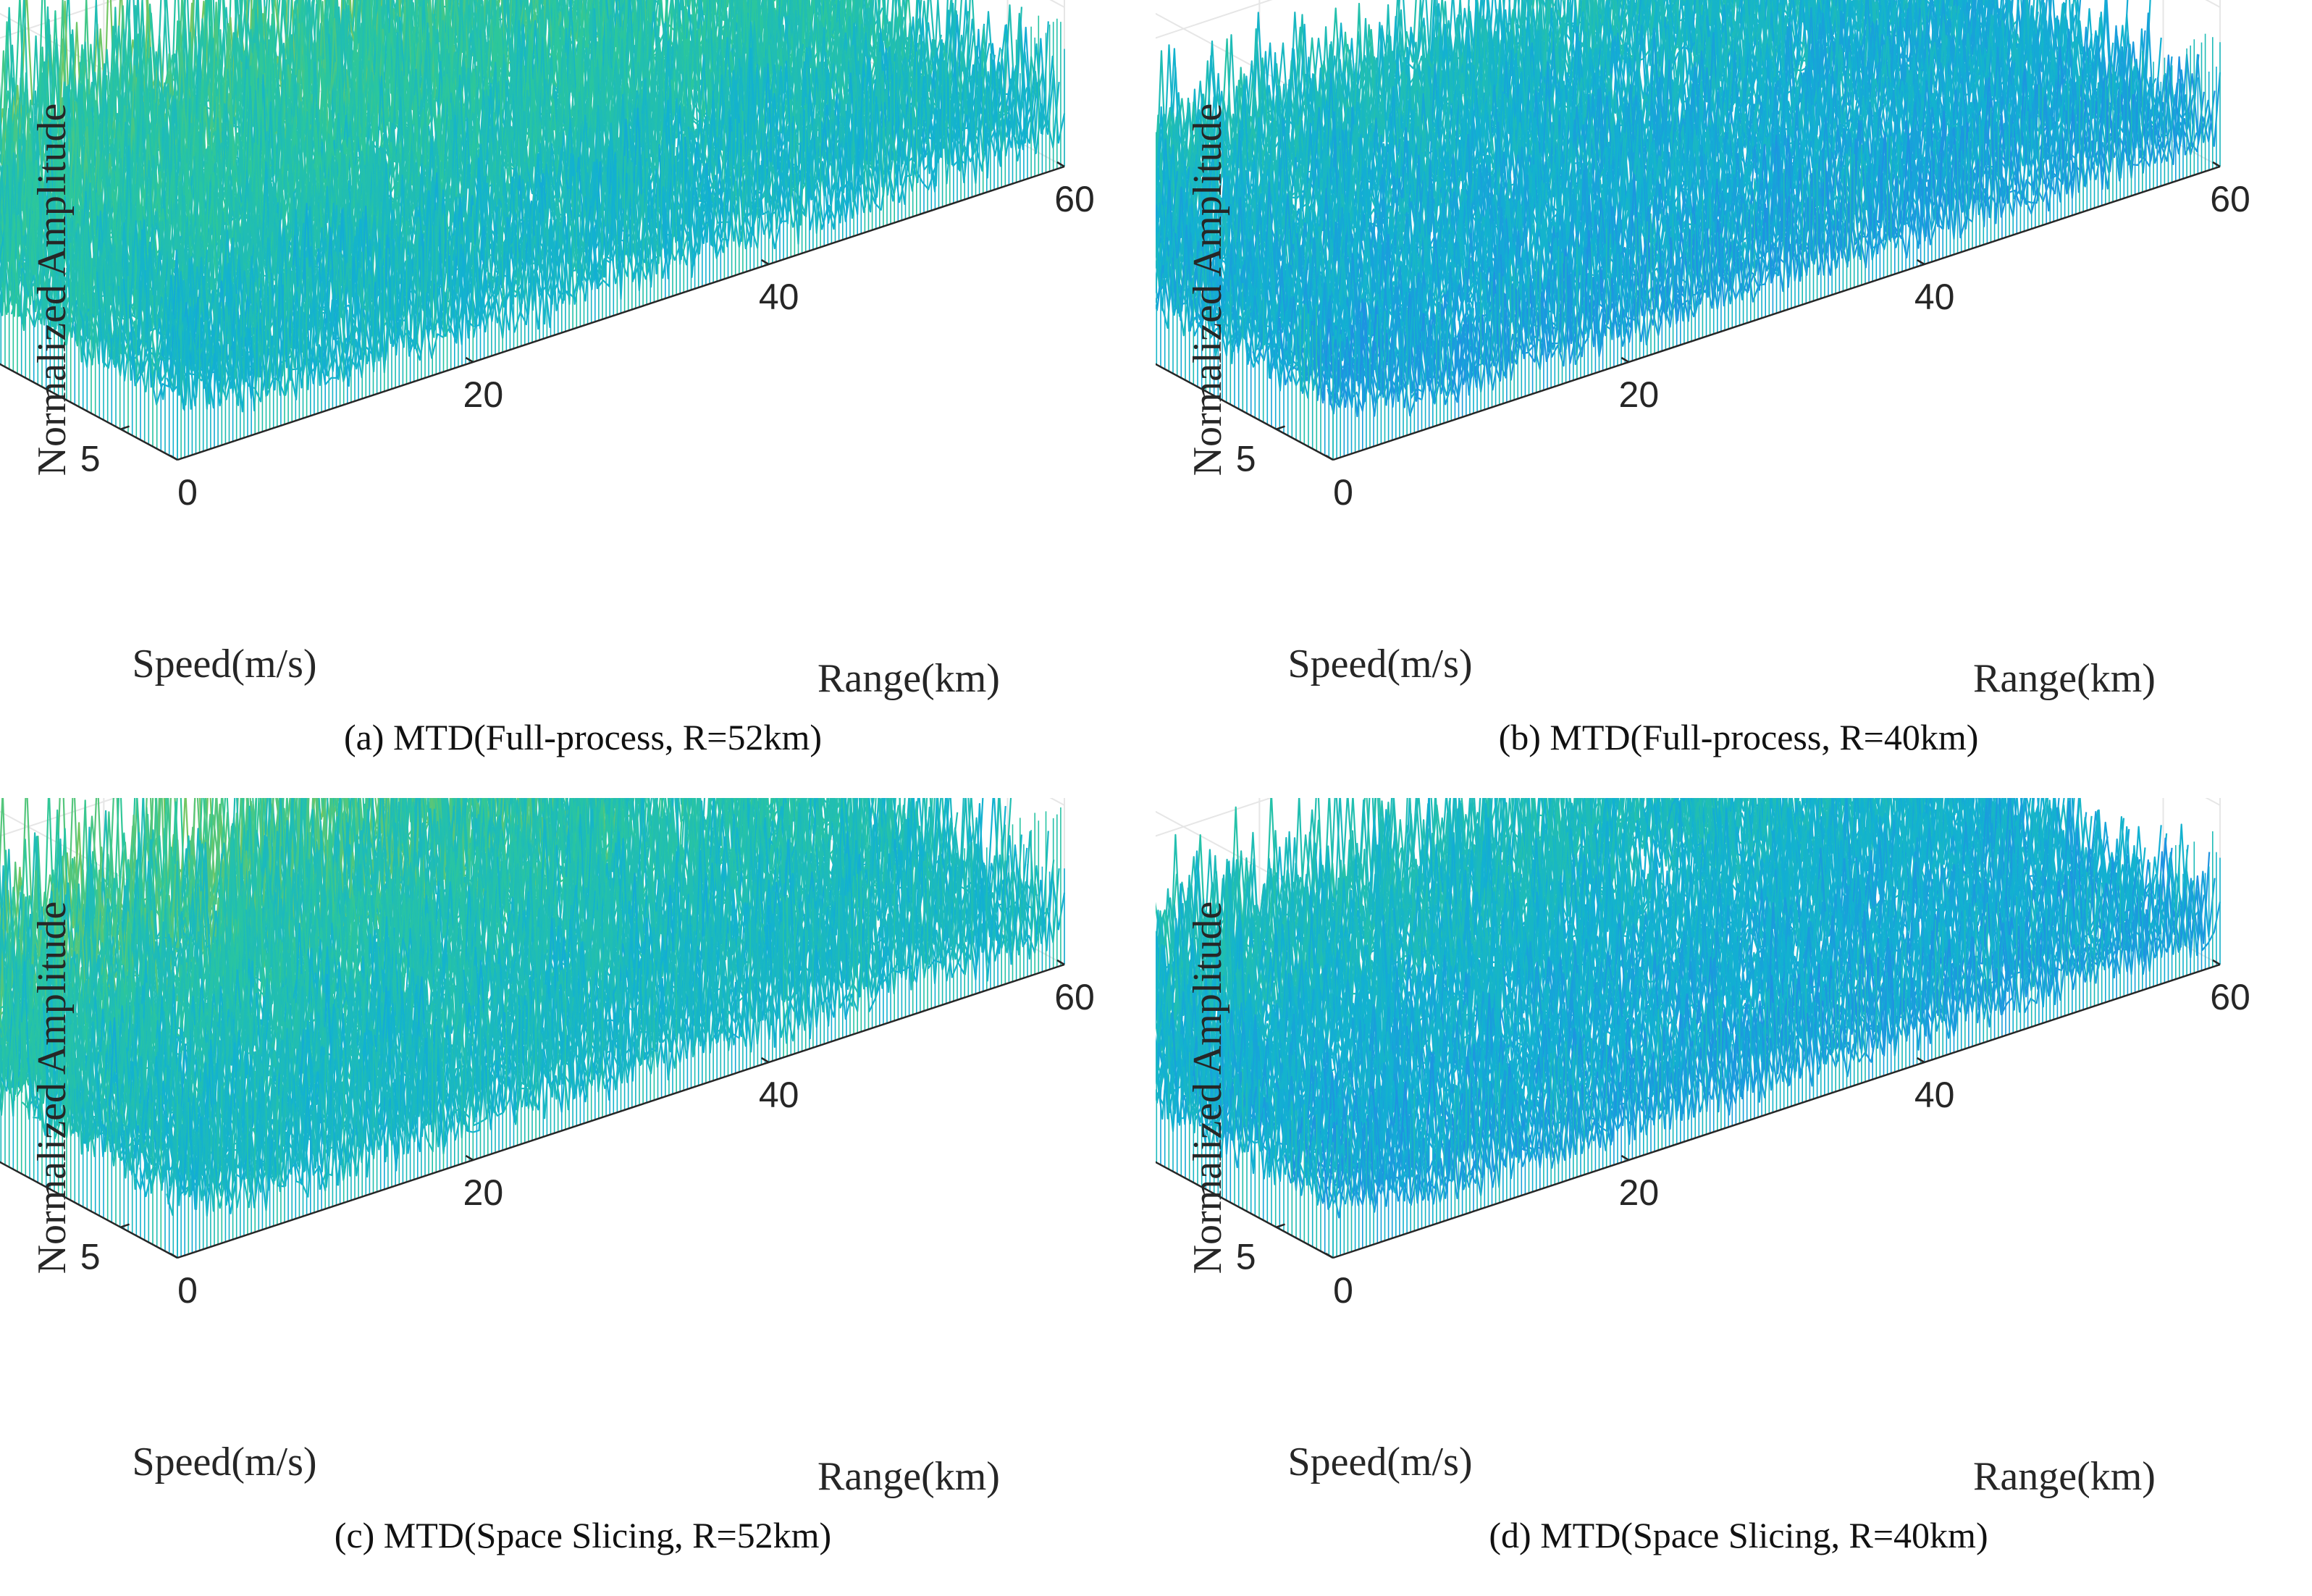 The image size is (2312, 1596). Describe the element at coordinates (1738, 1535) in the screenshot. I see `subplot-caption: (d) MTD(Space Slicing, R=40km)` at that location.